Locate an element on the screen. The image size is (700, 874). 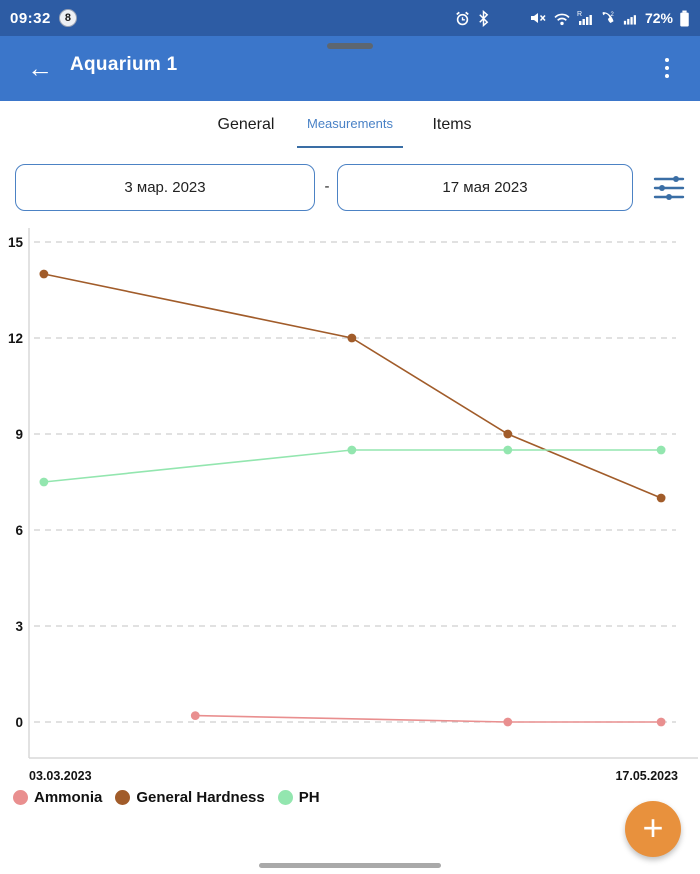
date-filter-row: 3 мар. 2023 - 17 мая 2023 is located at coordinates (350, 188).